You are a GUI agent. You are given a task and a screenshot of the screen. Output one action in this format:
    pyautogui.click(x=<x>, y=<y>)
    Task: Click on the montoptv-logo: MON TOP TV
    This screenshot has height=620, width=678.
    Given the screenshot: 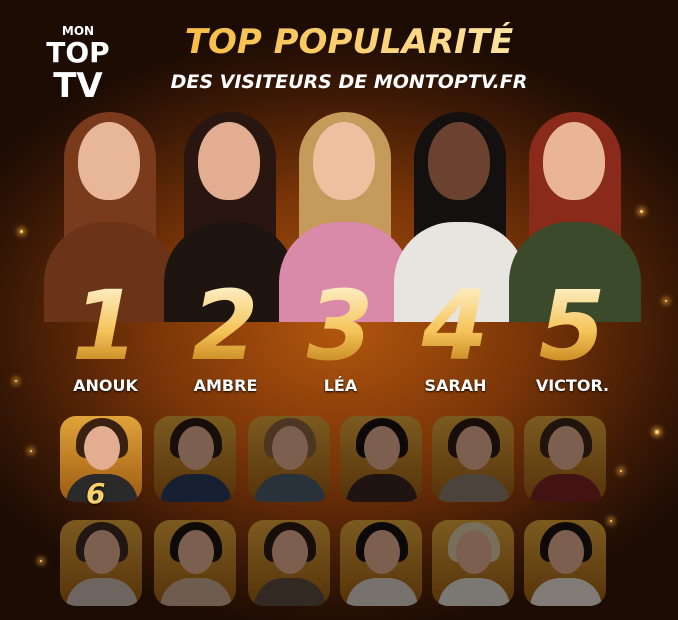 What is the action you would take?
    pyautogui.click(x=78, y=64)
    